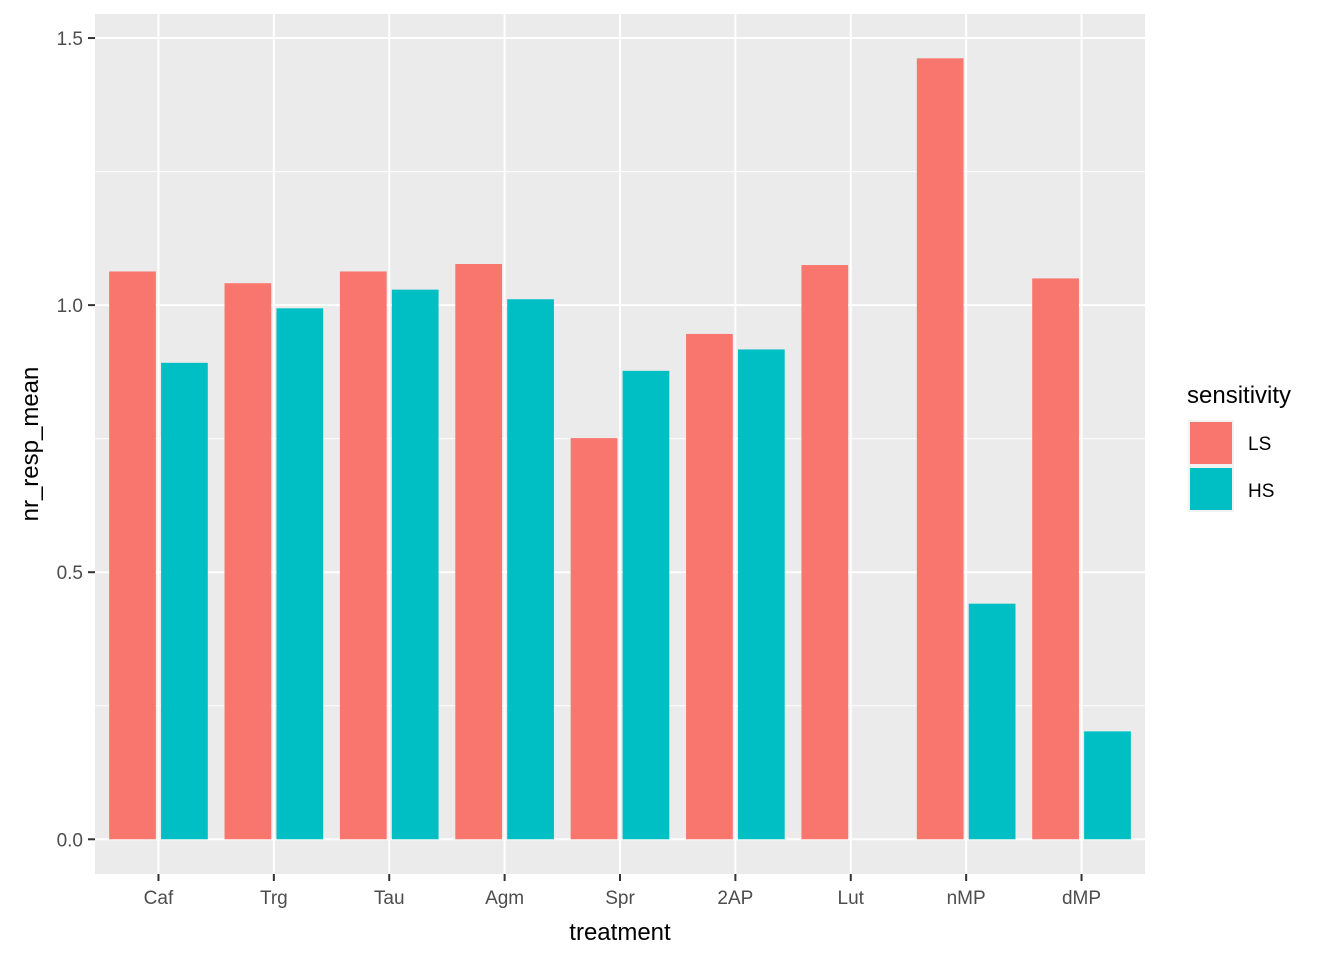  Describe the element at coordinates (1259, 444) in the screenshot. I see `legend-label-ls: LS` at that location.